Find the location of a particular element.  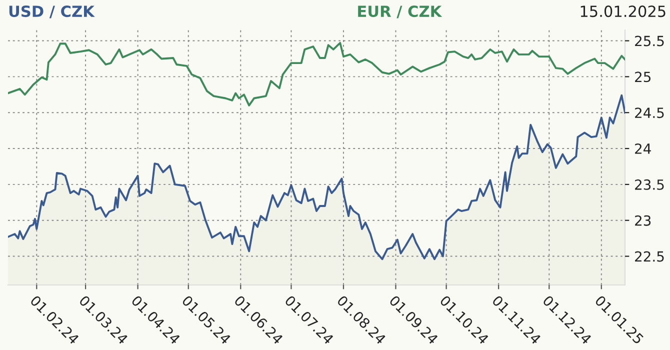

y-tick-label: 25.5 is located at coordinates (649, 41).